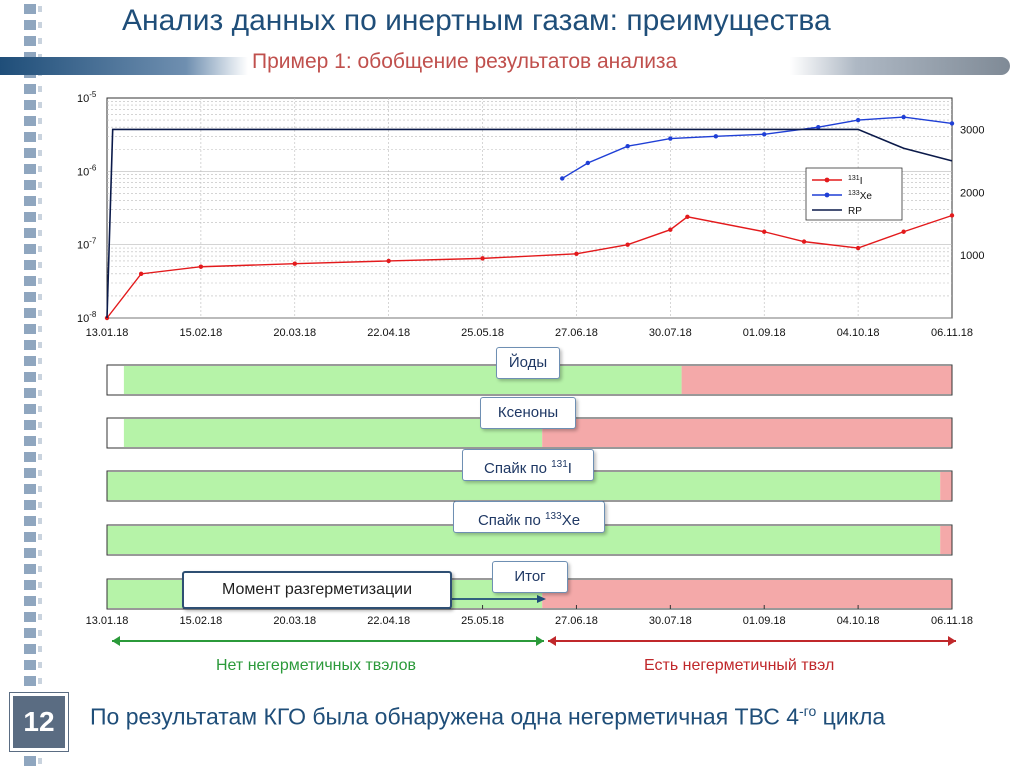 The height and width of the screenshot is (767, 1024). What do you see at coordinates (576, 333) in the screenshot?
I see `x-tick-label: 27.06.18` at bounding box center [576, 333].